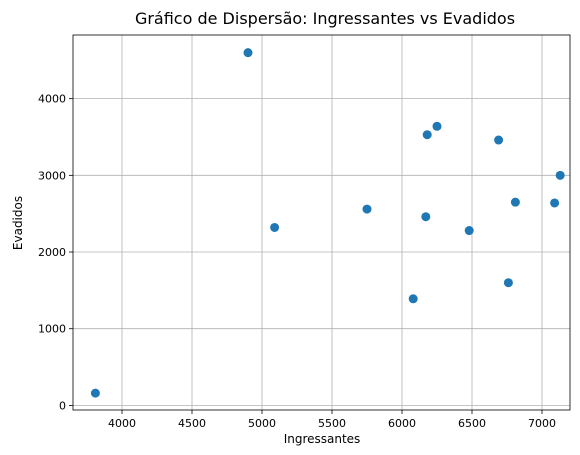  I want to click on x-tick-label: 7000, so click(542, 423).